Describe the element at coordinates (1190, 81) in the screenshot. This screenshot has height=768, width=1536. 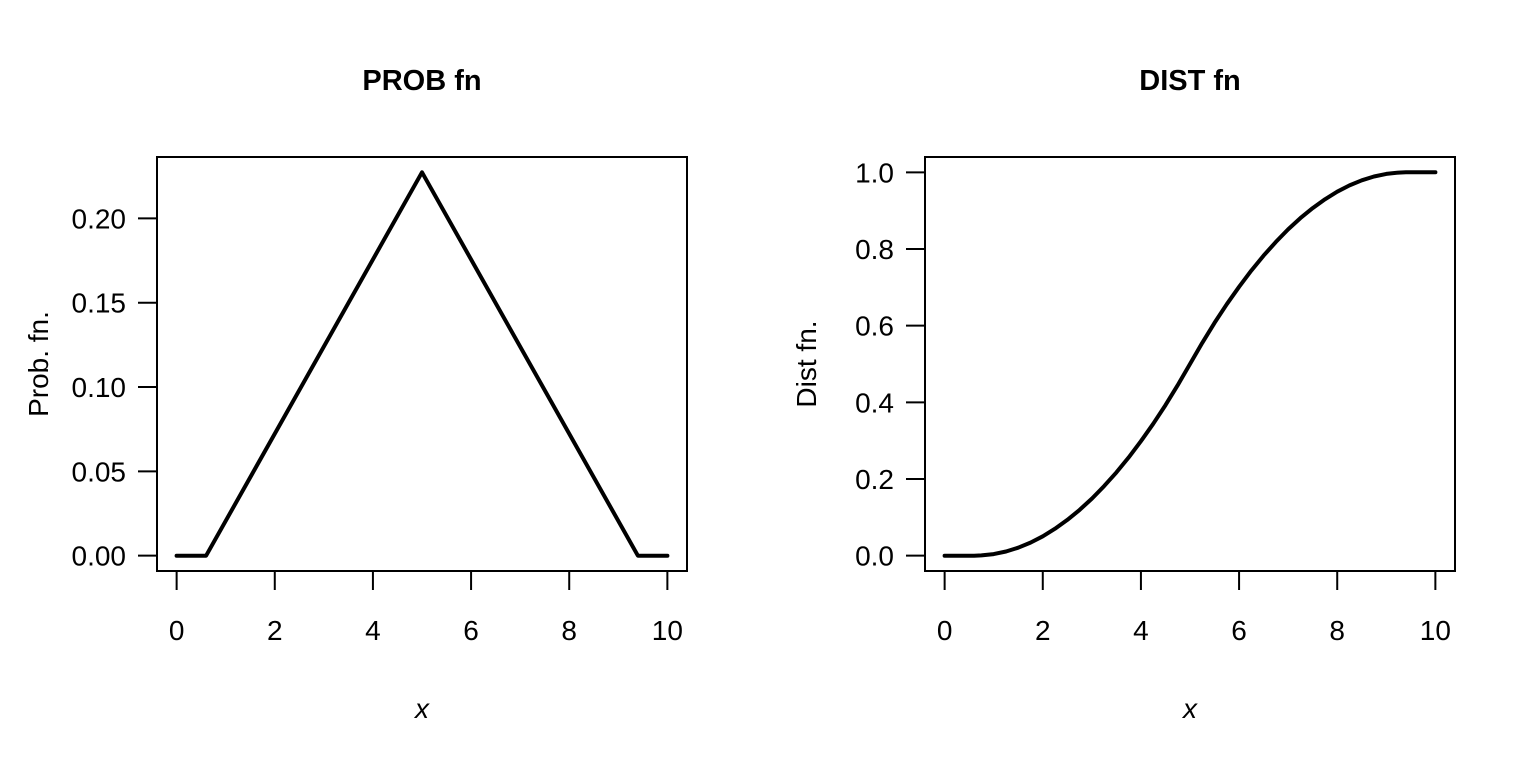
I see `plot-title: DIST fn` at that location.